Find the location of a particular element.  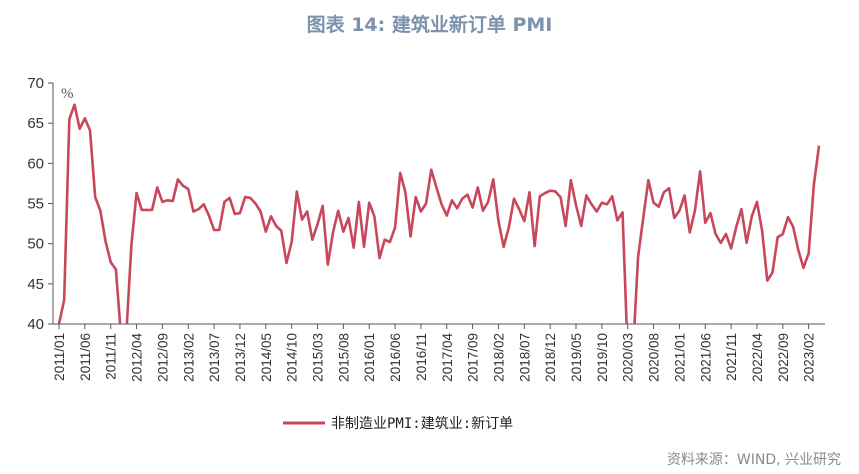

x-tick-label: 2022/04 is located at coordinates (757, 357).